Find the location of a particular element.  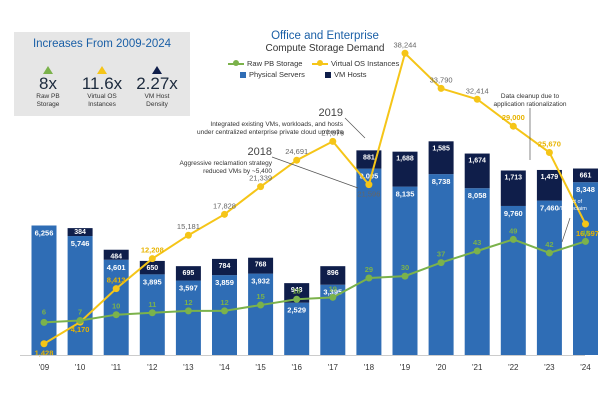

raw-storage-label-8: 19 is located at coordinates (333, 288).